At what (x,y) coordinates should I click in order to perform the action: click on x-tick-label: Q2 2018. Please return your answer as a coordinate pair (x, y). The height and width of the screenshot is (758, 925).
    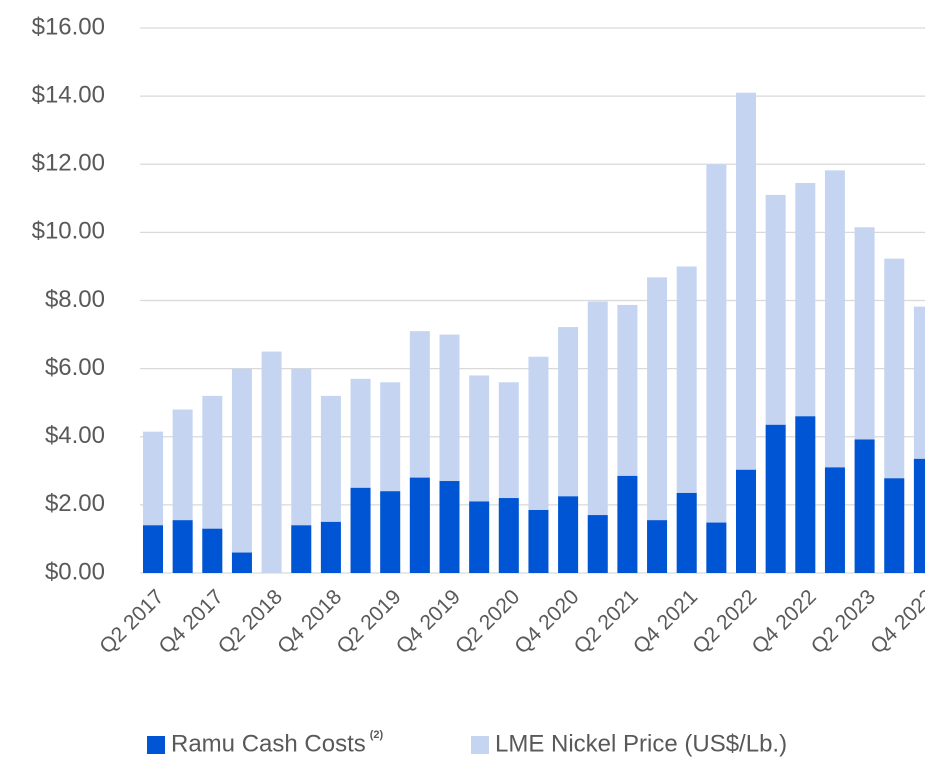
    Looking at the image, I should click on (250, 621).